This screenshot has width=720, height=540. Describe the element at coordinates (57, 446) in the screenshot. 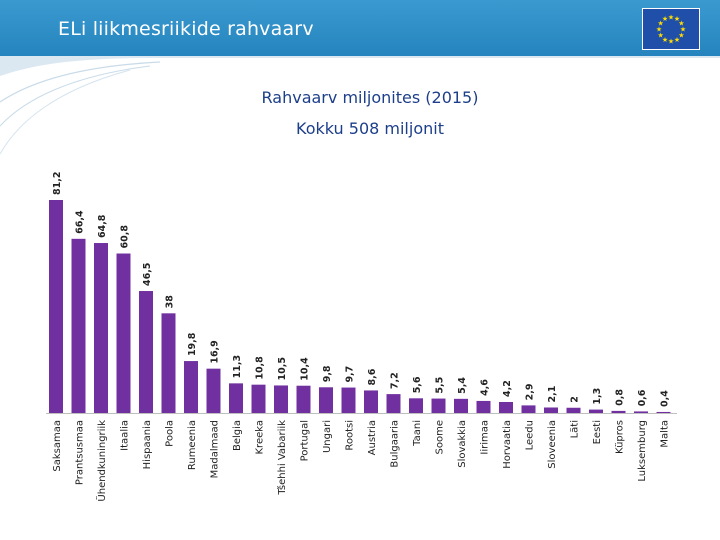

I see `category-label: Saksamaa` at that location.